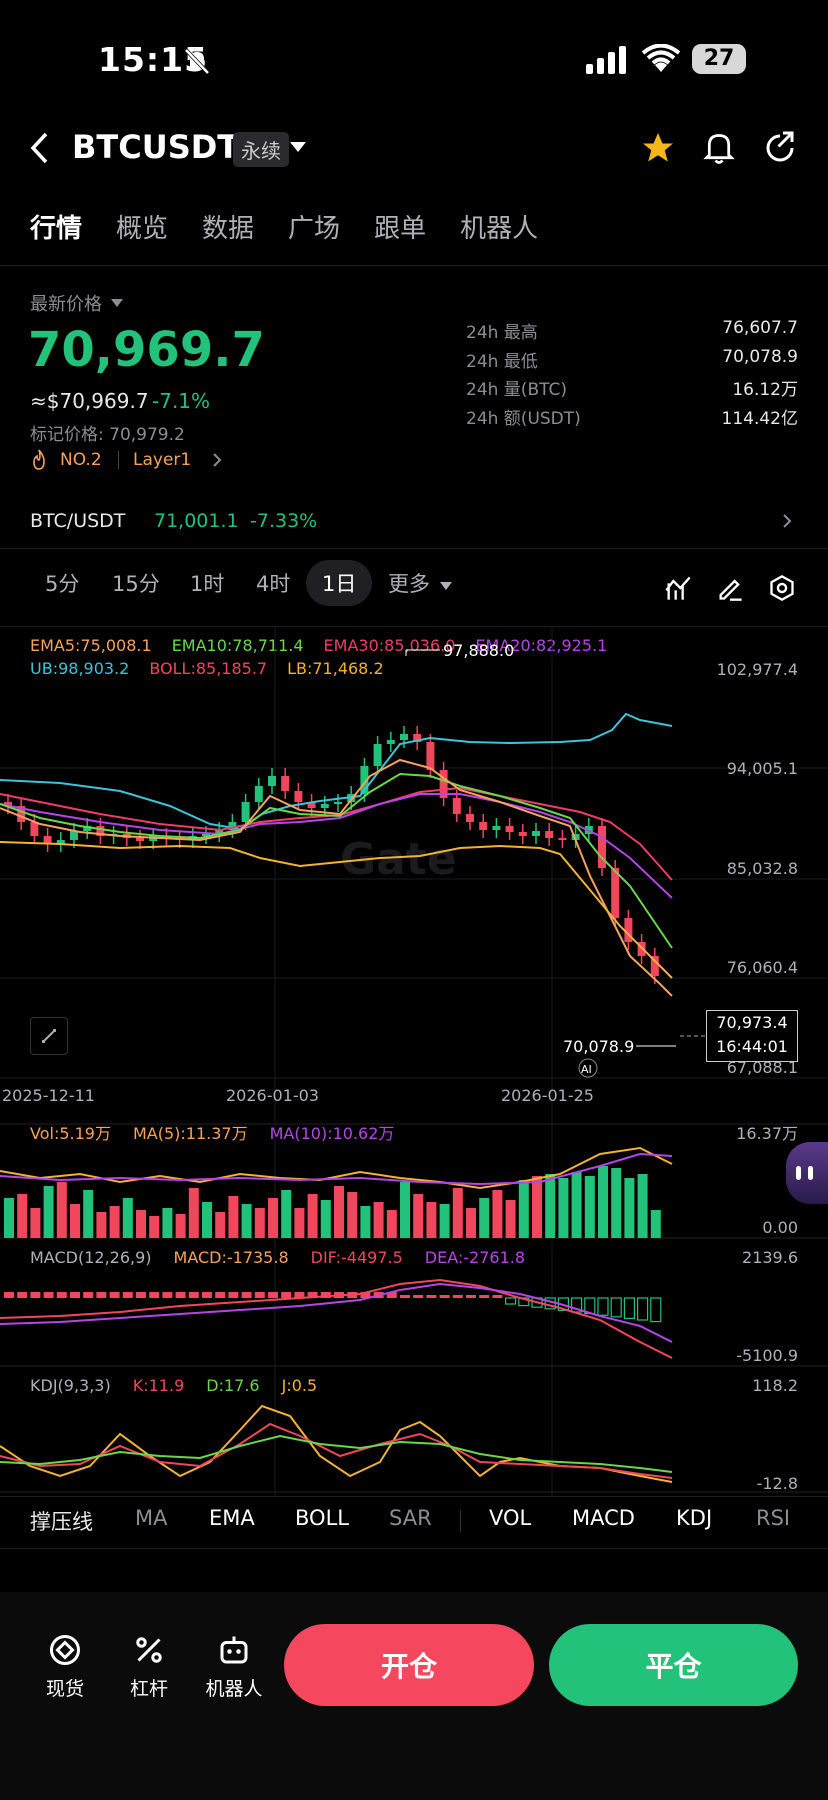 Image resolution: width=828 pixels, height=1800 pixels. I want to click on timeframe-more: 更多, so click(409, 584).